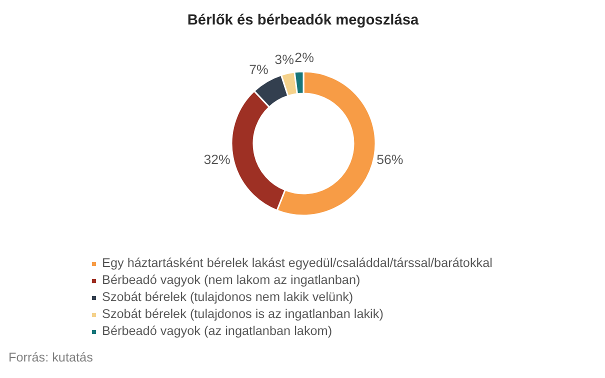 Image resolution: width=605 pixels, height=378 pixels. What do you see at coordinates (231, 280) in the screenshot?
I see `legend-label: Bérbeadó vagyok (nem lakom az ingatlanban)` at bounding box center [231, 280].